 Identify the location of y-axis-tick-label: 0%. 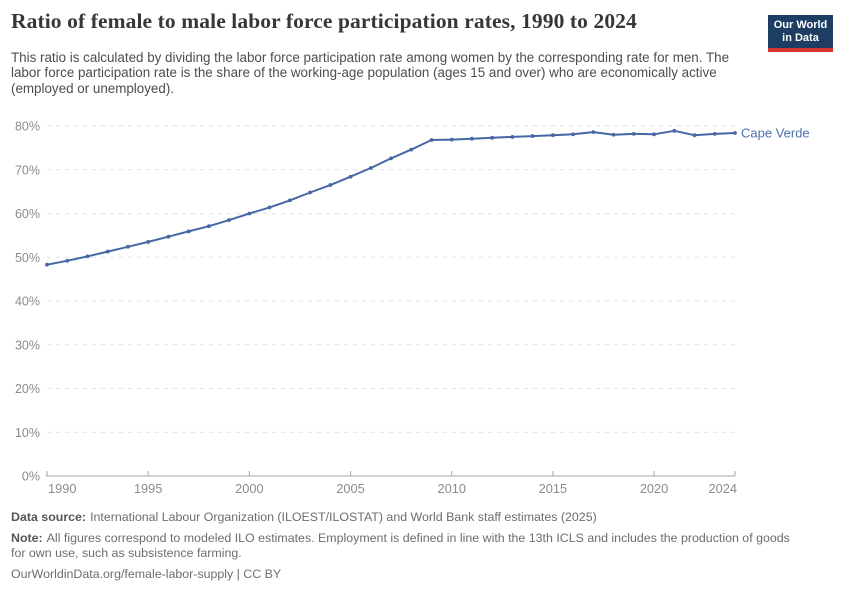
(31, 477).